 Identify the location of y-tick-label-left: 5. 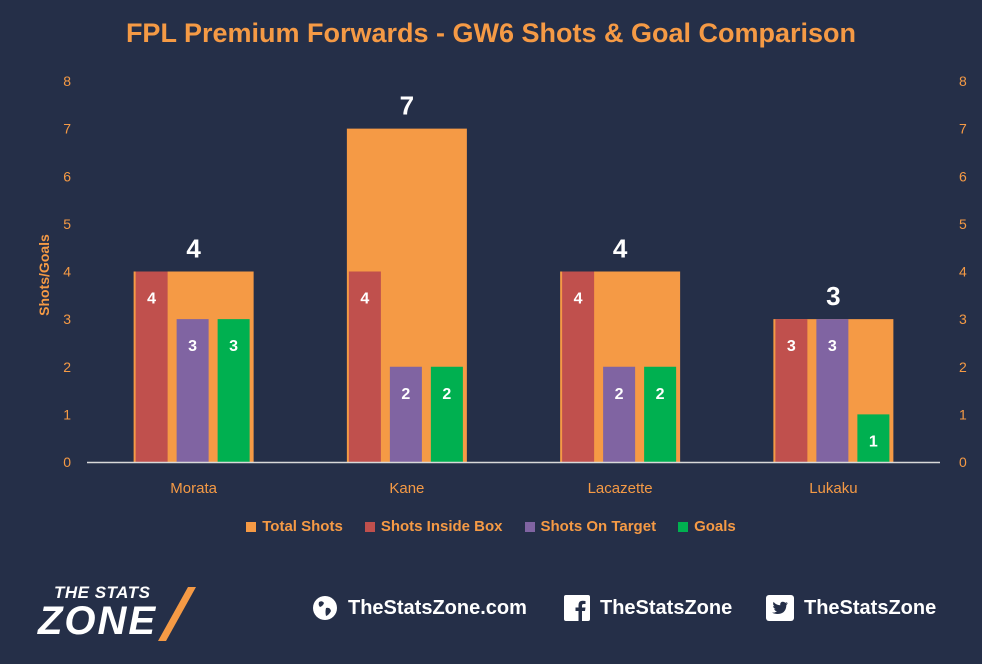
(67, 224).